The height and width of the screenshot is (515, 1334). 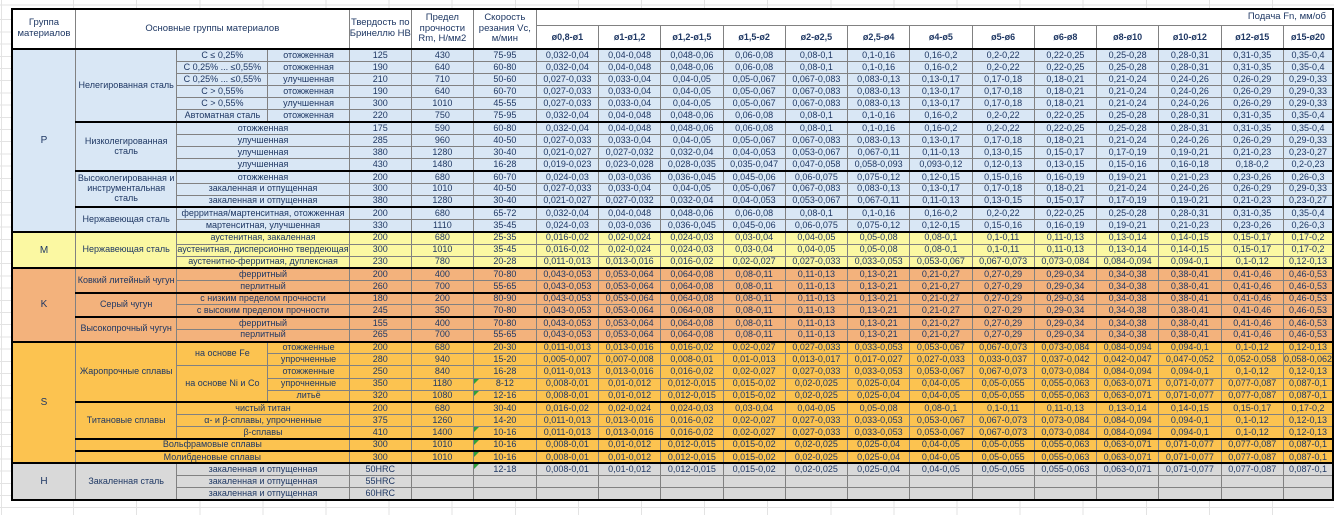 What do you see at coordinates (1127, 152) in the screenshot?
I see `feed-cell: 0,17-0,19` at bounding box center [1127, 152].